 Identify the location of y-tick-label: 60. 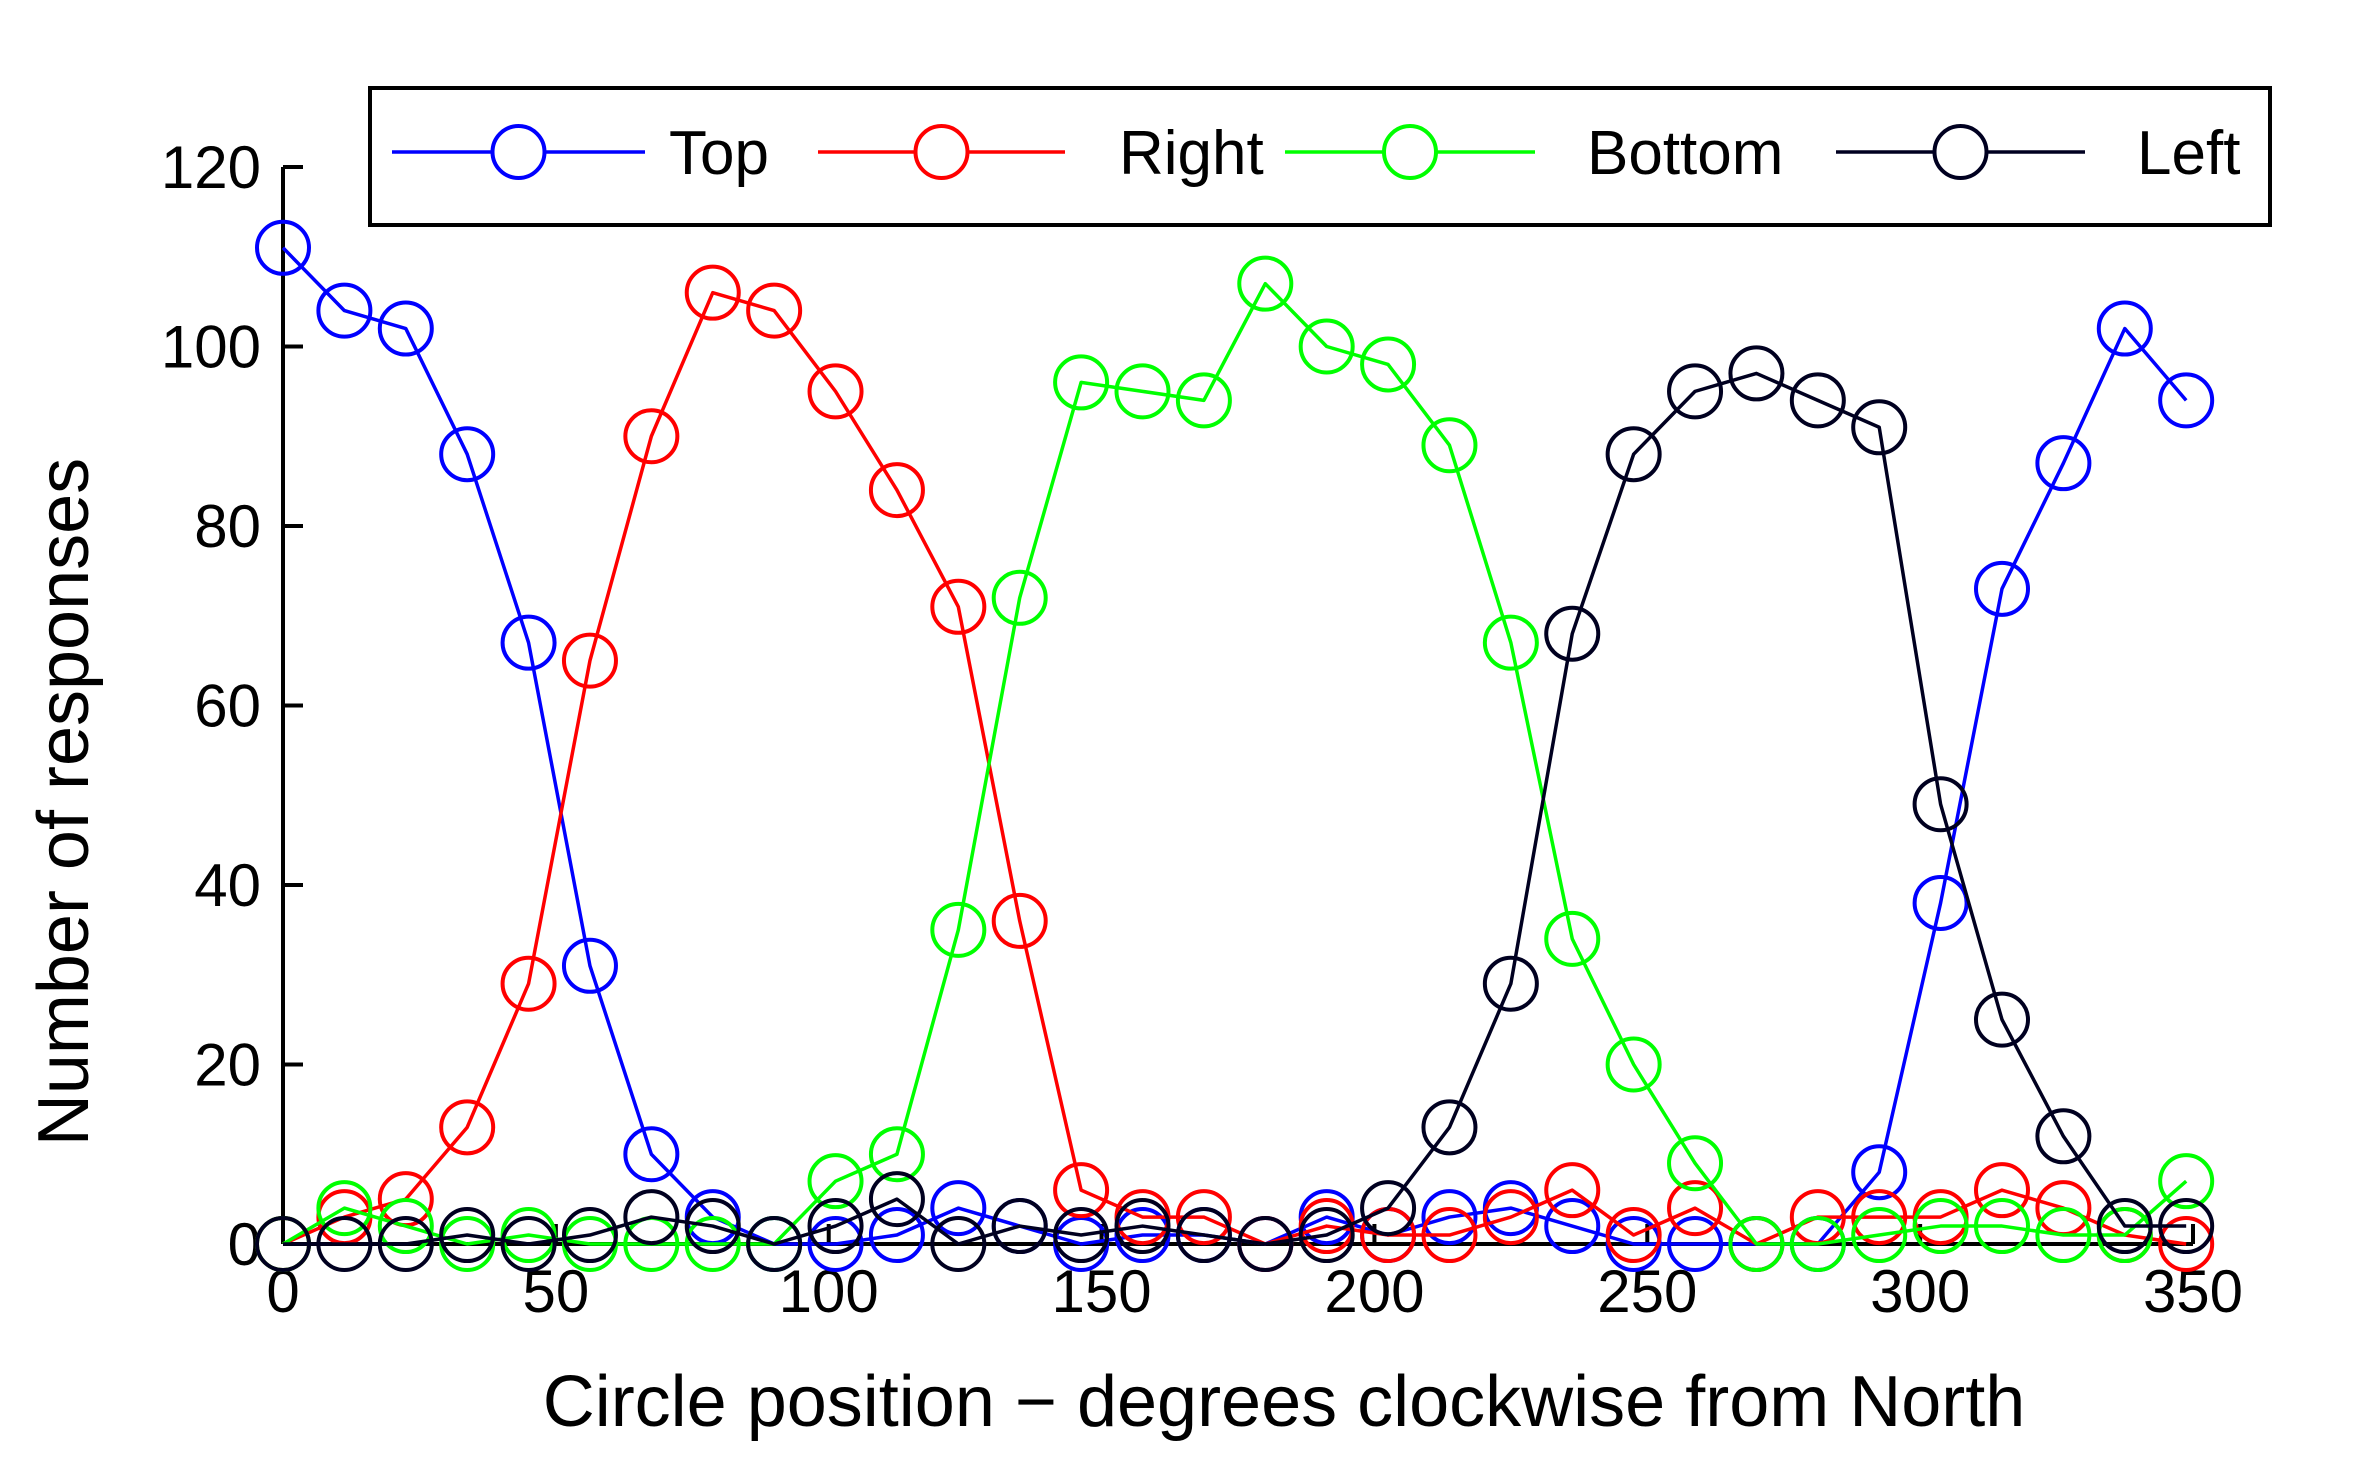
(227, 706).